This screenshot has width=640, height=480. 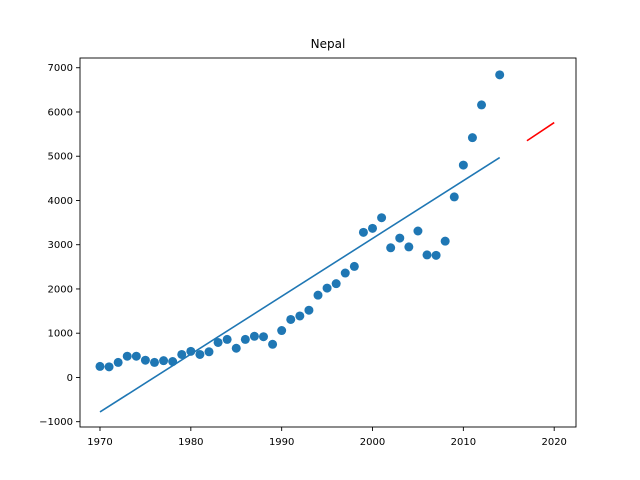 I want to click on x-tick-label: 2000, so click(x=372, y=442).